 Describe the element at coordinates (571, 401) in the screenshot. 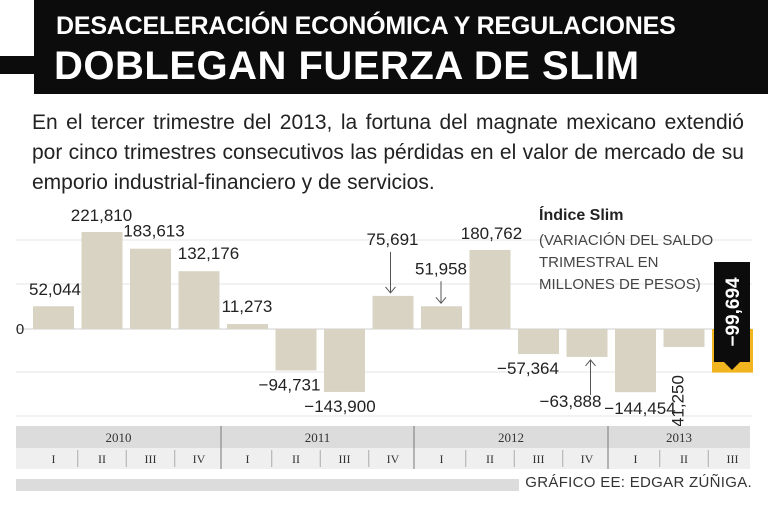

I see `value-label: −63,888` at that location.